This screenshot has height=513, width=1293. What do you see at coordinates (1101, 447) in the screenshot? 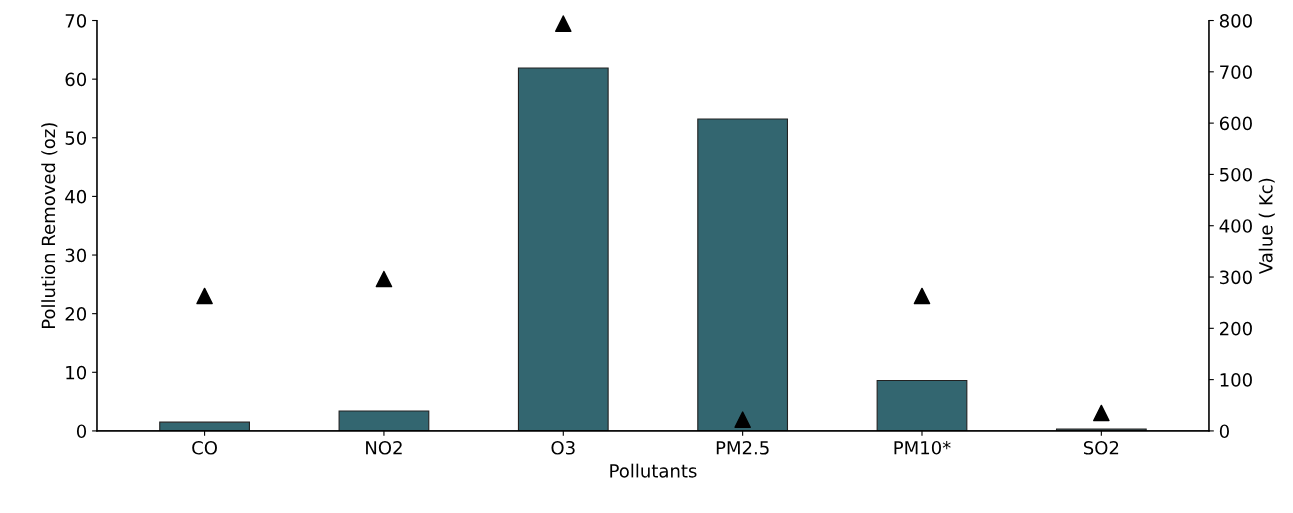
I see `x-tick-label: SO2` at bounding box center [1101, 447].